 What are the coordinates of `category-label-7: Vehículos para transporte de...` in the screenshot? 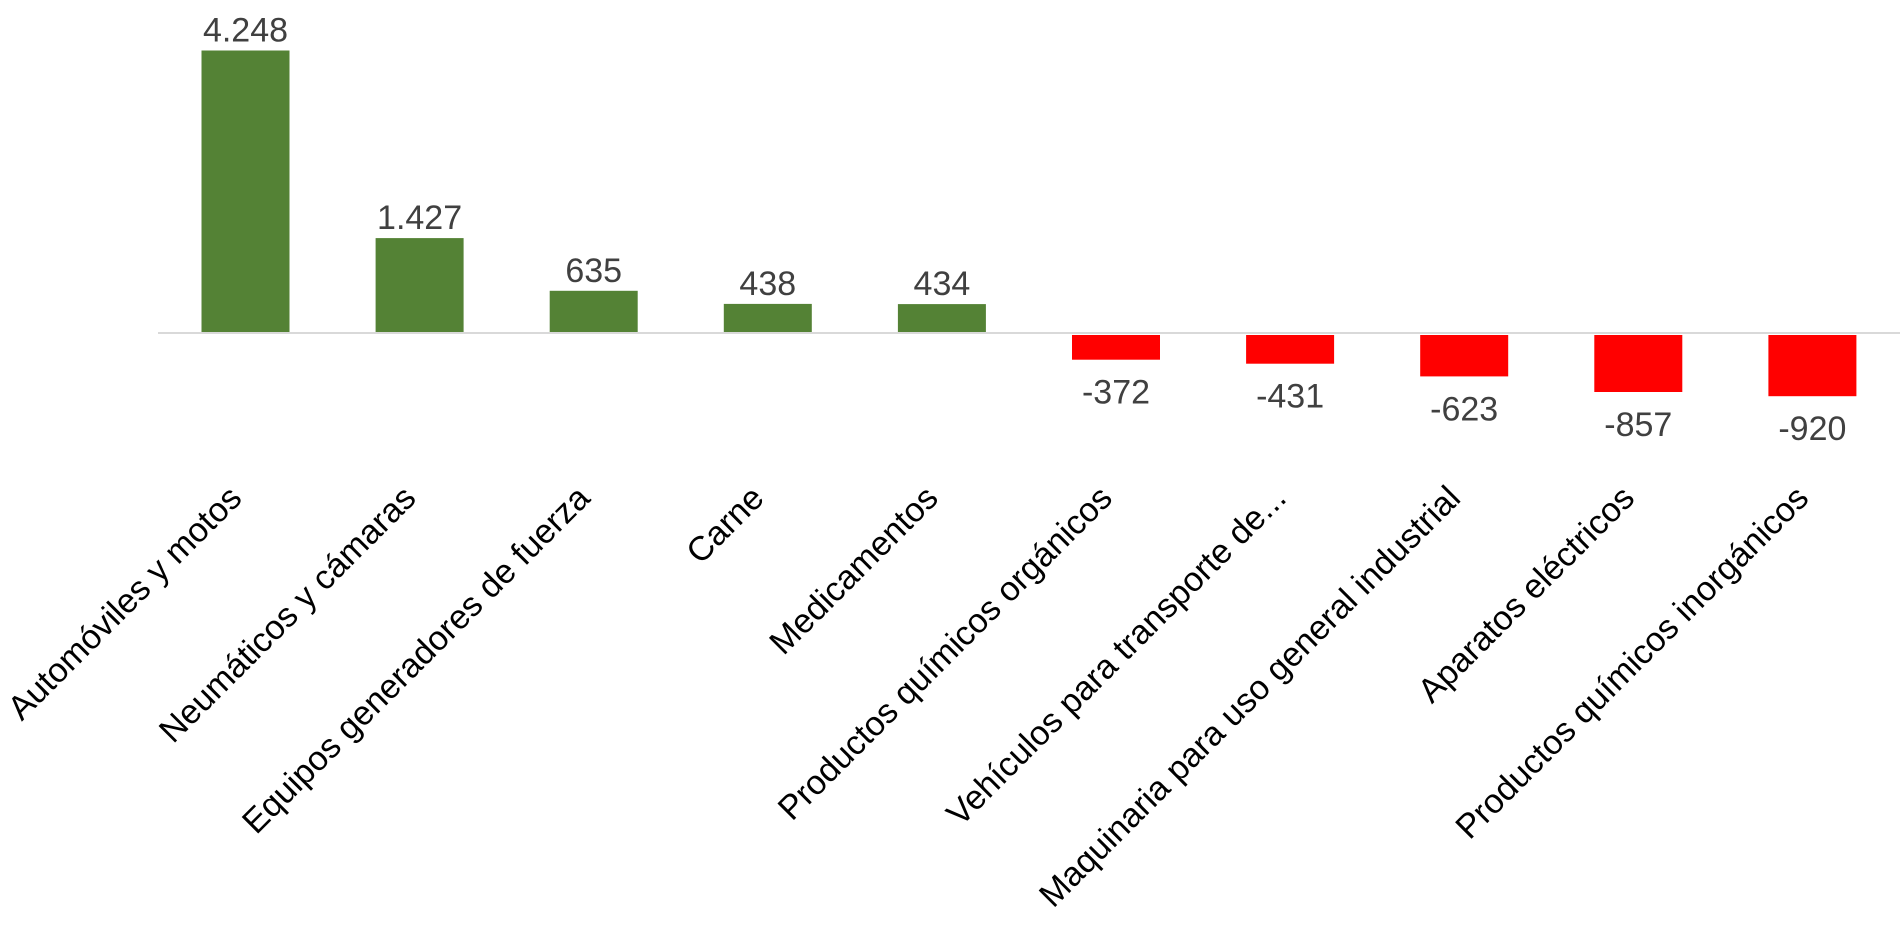 It's located at (1116, 656).